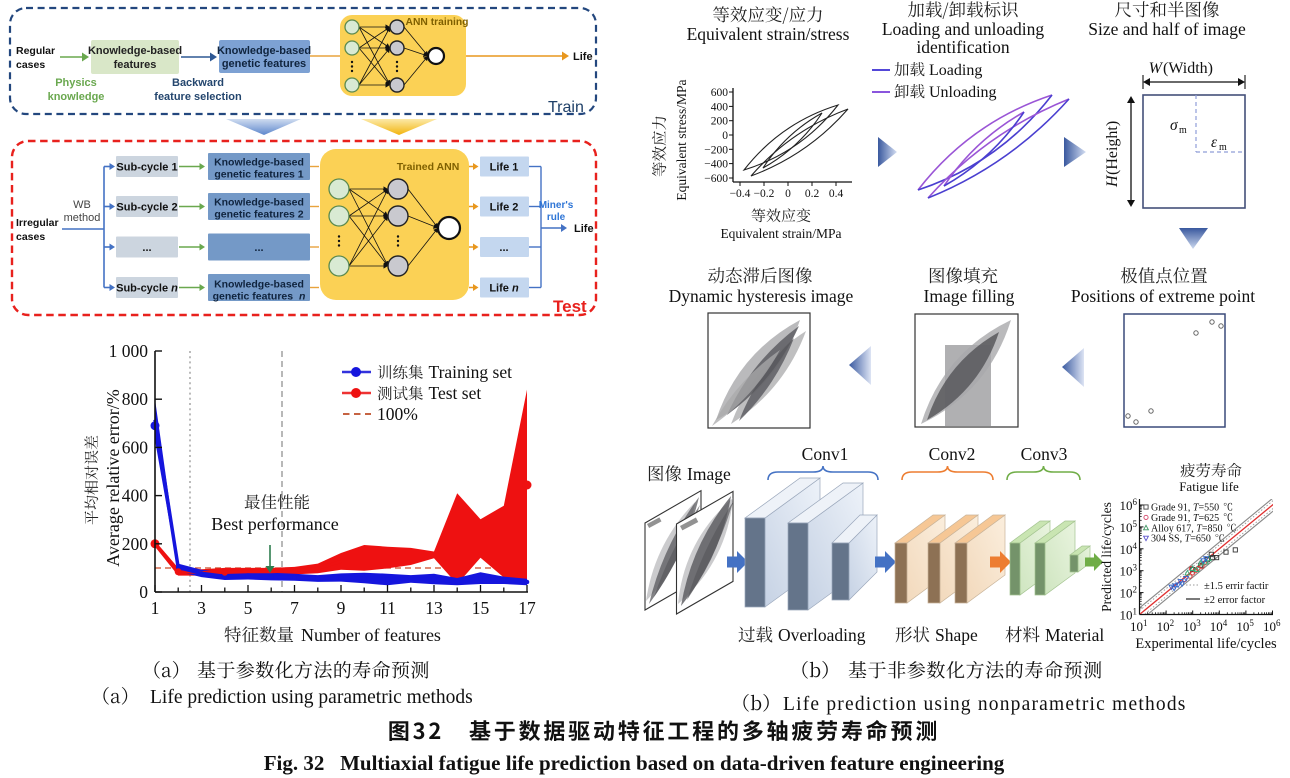 The width and height of the screenshot is (1290, 778). What do you see at coordinates (146, 208) in the screenshot?
I see `svg-text: Sub-cycle 2` at bounding box center [146, 208].